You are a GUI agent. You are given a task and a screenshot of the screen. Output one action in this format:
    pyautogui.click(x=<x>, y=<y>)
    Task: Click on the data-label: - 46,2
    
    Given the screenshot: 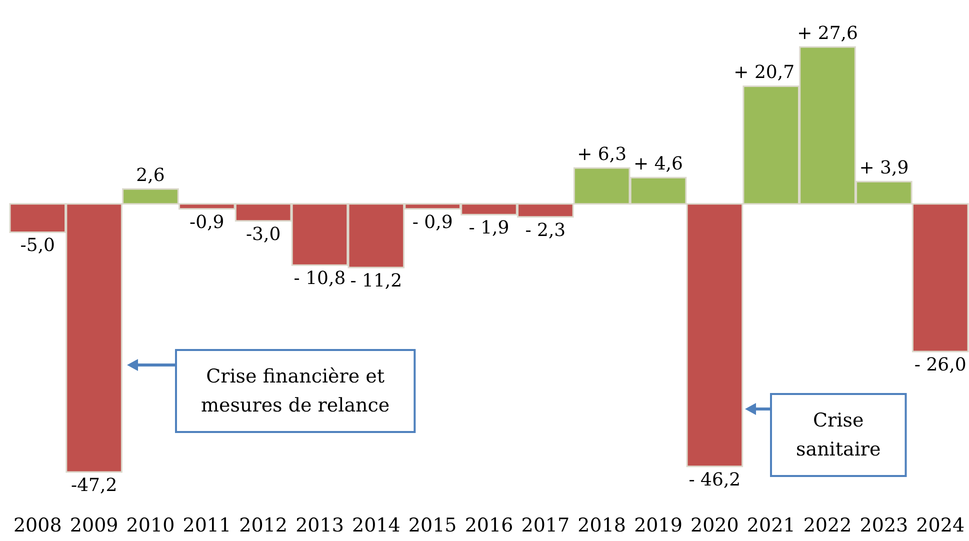 What is the action you would take?
    pyautogui.click(x=714, y=479)
    